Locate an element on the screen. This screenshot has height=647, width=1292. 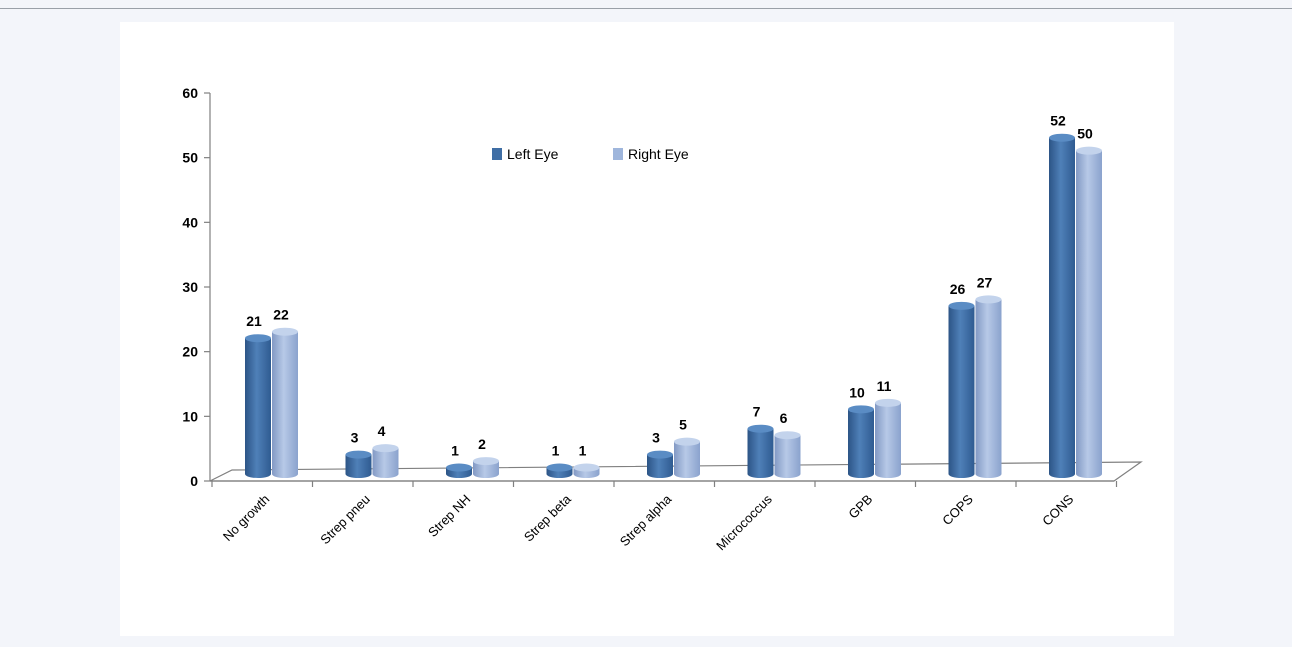
data-label: 22 is located at coordinates (281, 315).